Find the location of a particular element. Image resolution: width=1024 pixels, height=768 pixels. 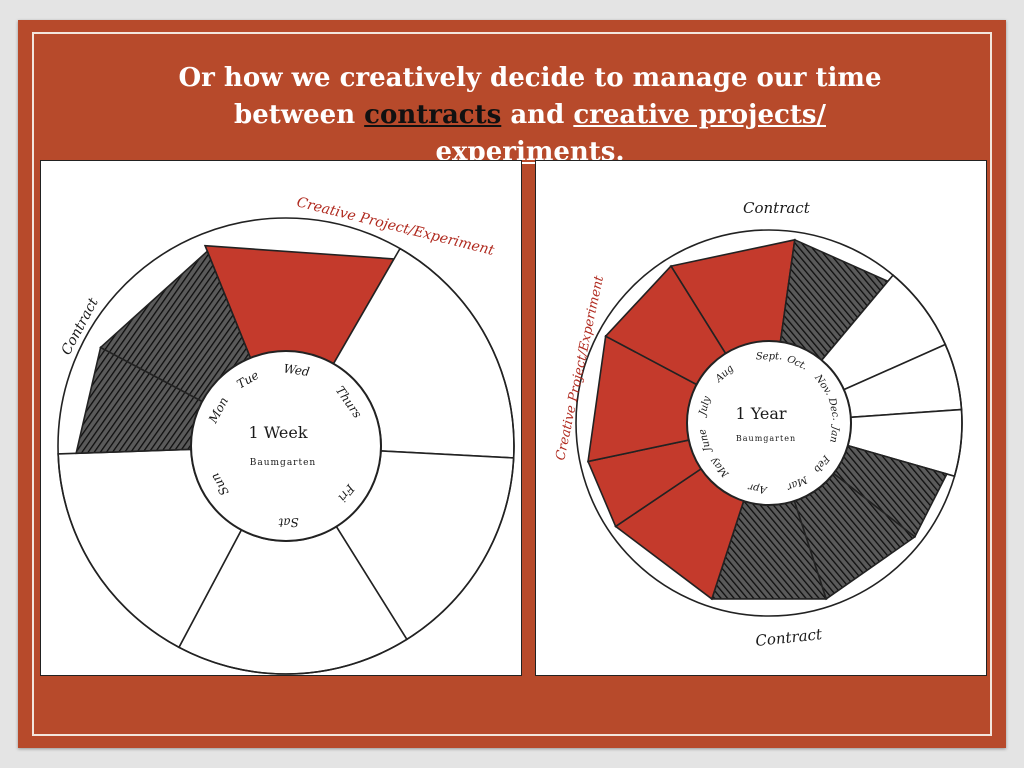

year-inner-circle is located at coordinates (769, 423).